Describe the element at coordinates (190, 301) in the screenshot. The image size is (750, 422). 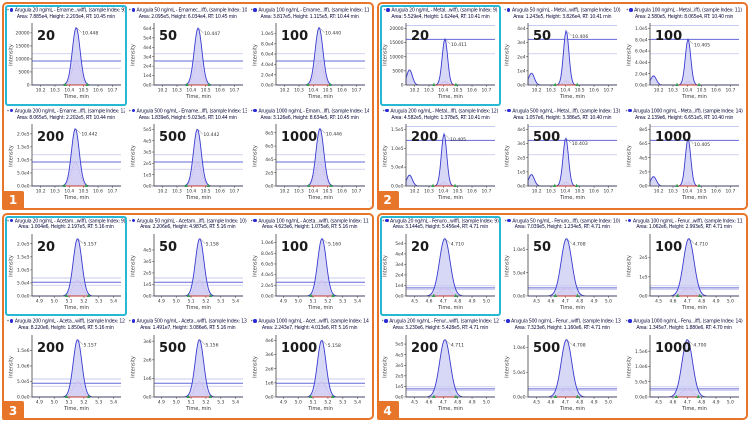
I see `x-tick-label: 5.1` at that location.